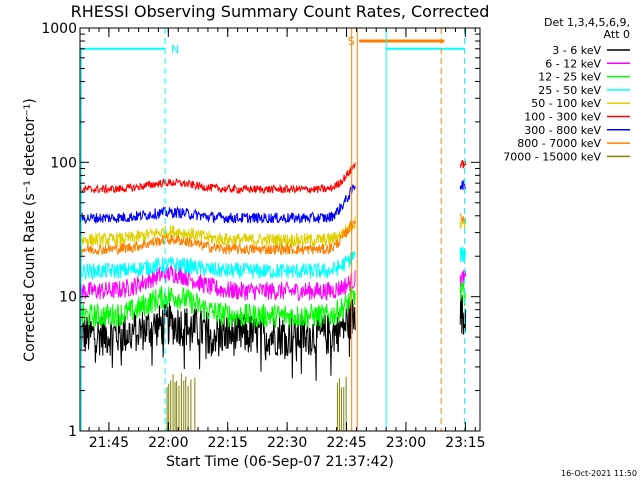 The width and height of the screenshot is (640, 480). I want to click on y-tick-label: 100, so click(63, 163).